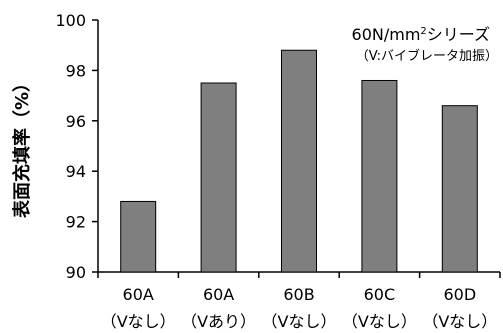  I want to click on y-tick-label: 98, so click(76, 70).